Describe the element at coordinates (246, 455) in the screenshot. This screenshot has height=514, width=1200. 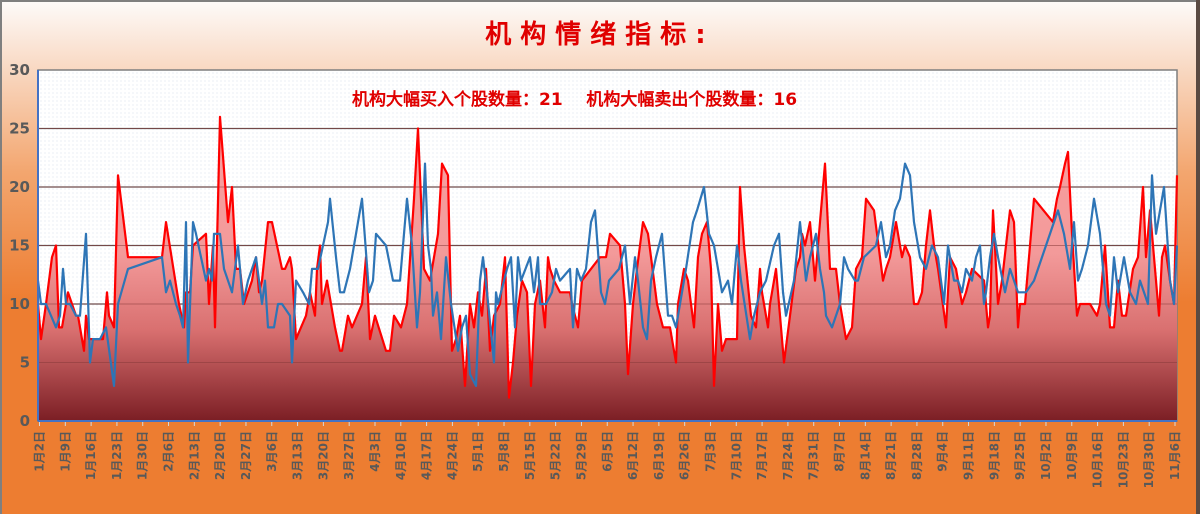
I see `x-tick-label: 2月27日` at that location.